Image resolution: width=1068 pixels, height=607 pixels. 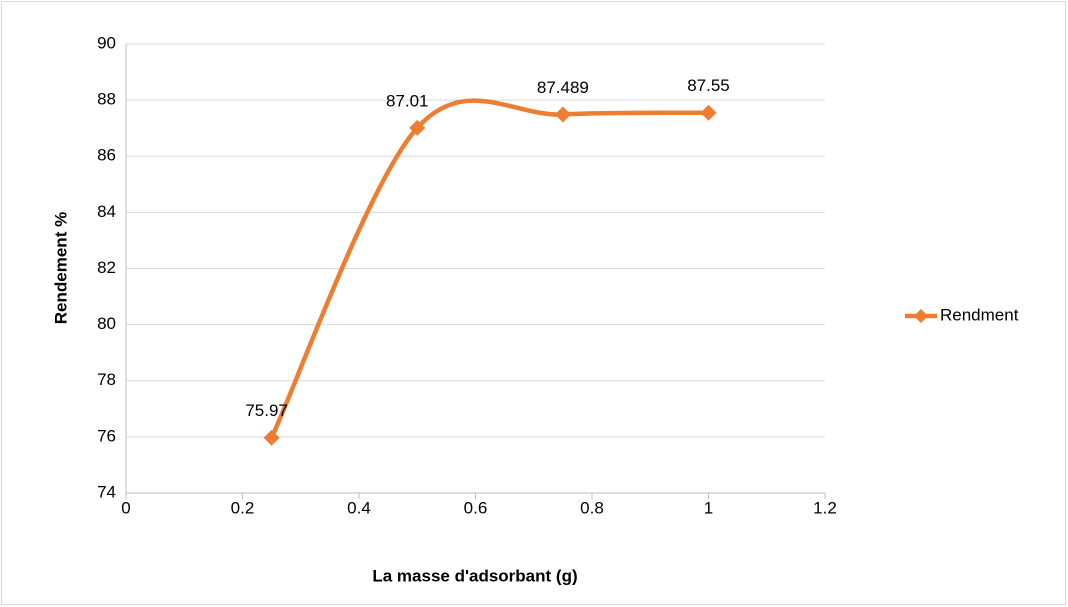 What do you see at coordinates (243, 507) in the screenshot?
I see `x-tick-label: 0.2` at bounding box center [243, 507].